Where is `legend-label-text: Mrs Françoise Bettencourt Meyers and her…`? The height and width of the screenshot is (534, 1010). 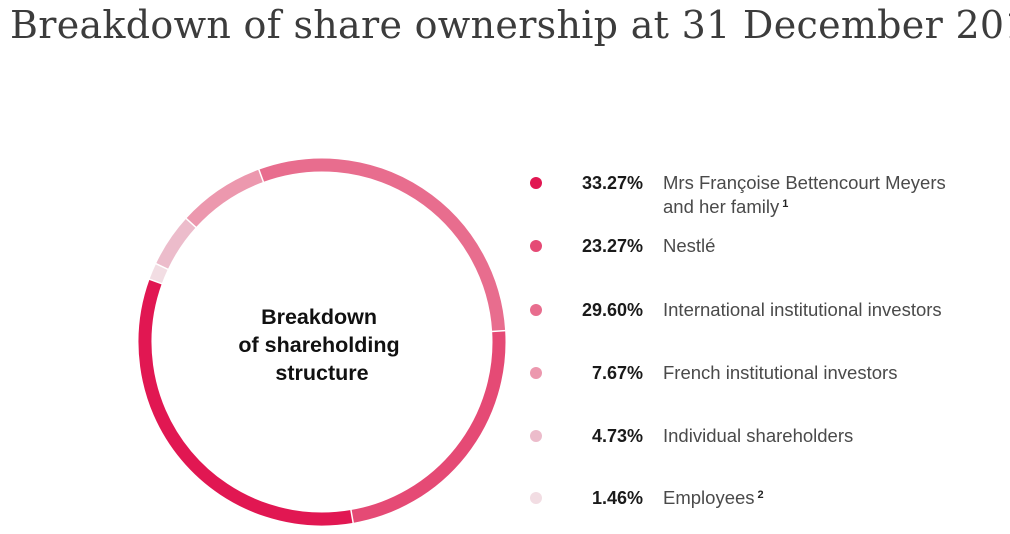 legend-label-text: Mrs Françoise Bettencourt Meyers and her… is located at coordinates (804, 194).